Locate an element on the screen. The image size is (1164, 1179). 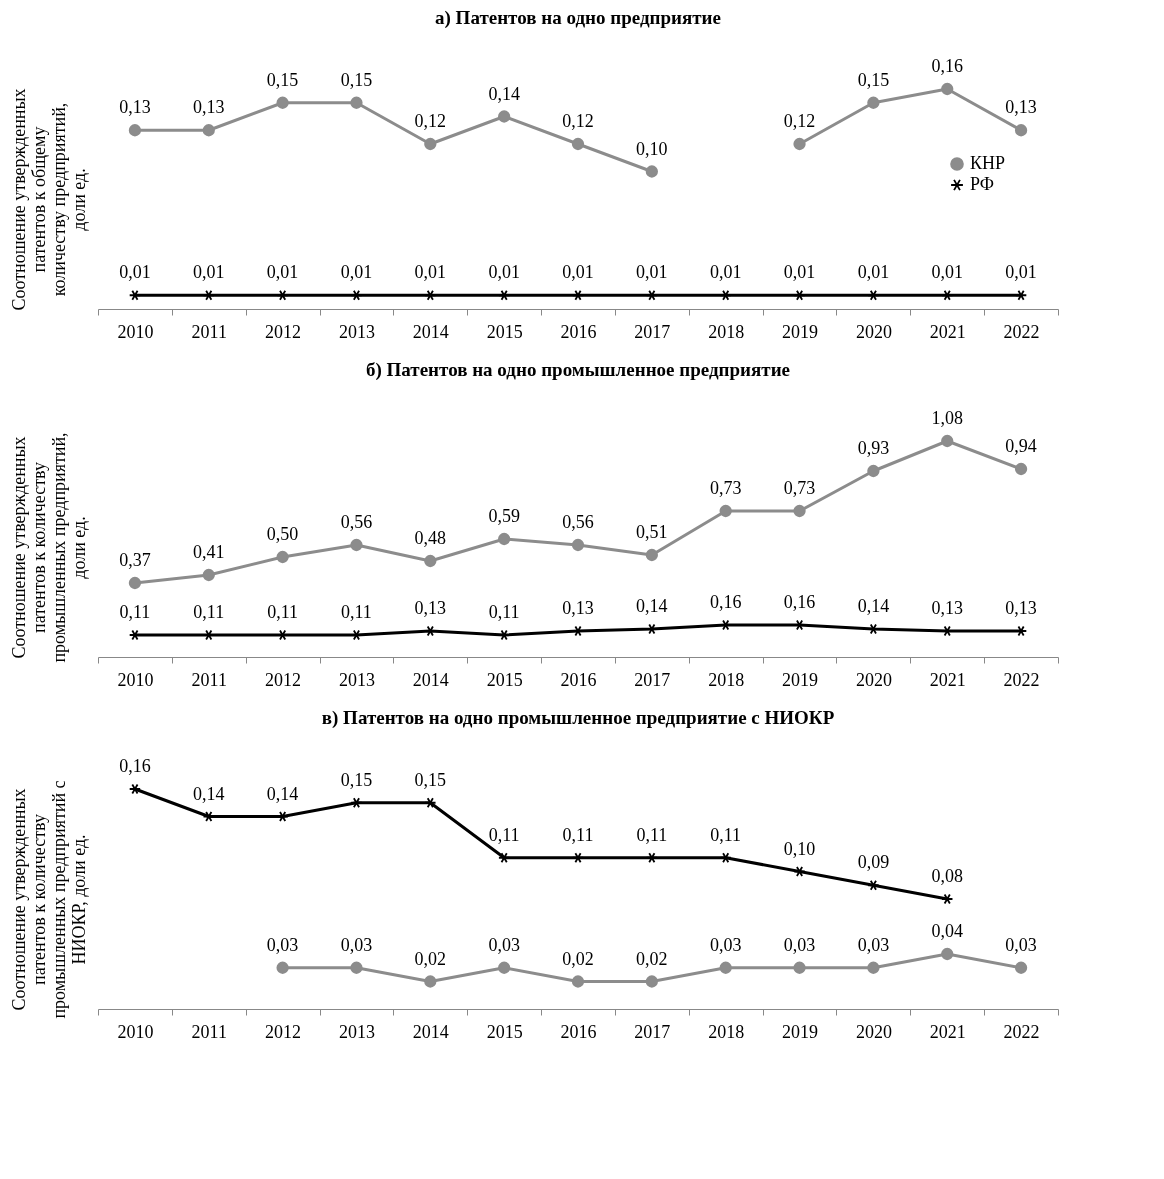
y-axis-title: Соотношение утвержденных патентов к общему количеству предприятий, доли ед. is located at coordinates (48, 199).